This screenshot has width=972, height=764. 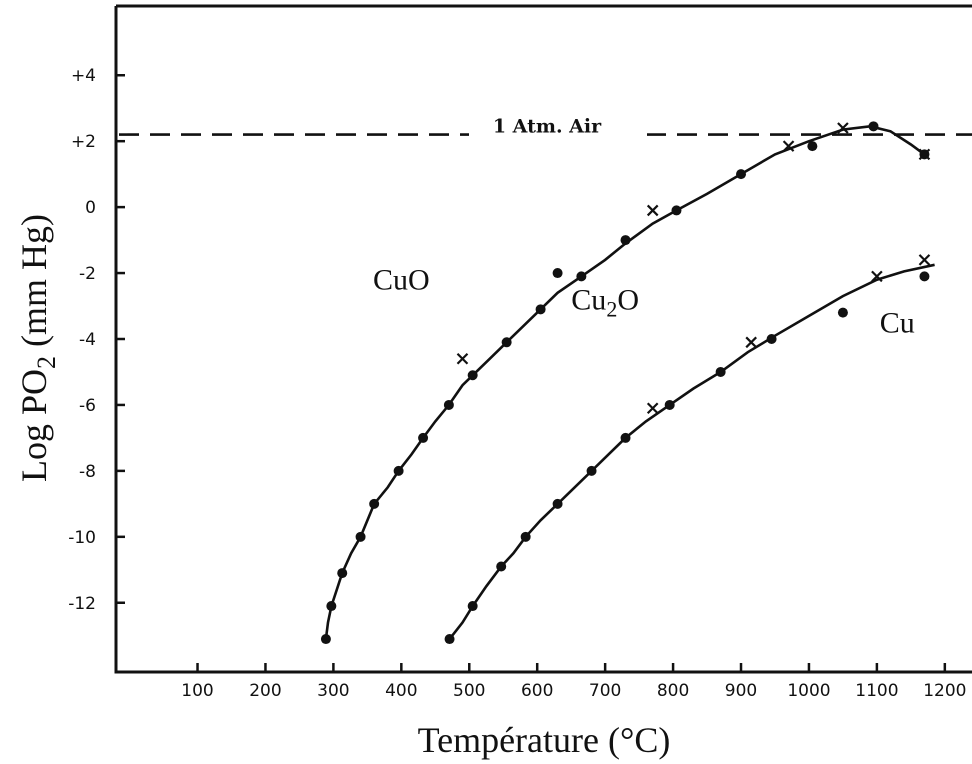 I want to click on reference-label-background, so click(x=558, y=132).